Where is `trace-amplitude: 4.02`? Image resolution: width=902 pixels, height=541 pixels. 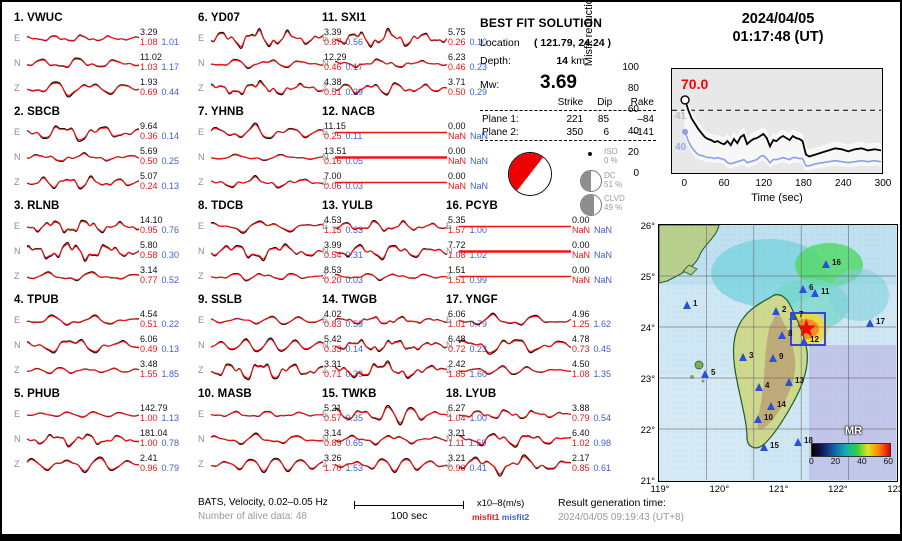 trace-amplitude: 4.02 is located at coordinates (333, 314).